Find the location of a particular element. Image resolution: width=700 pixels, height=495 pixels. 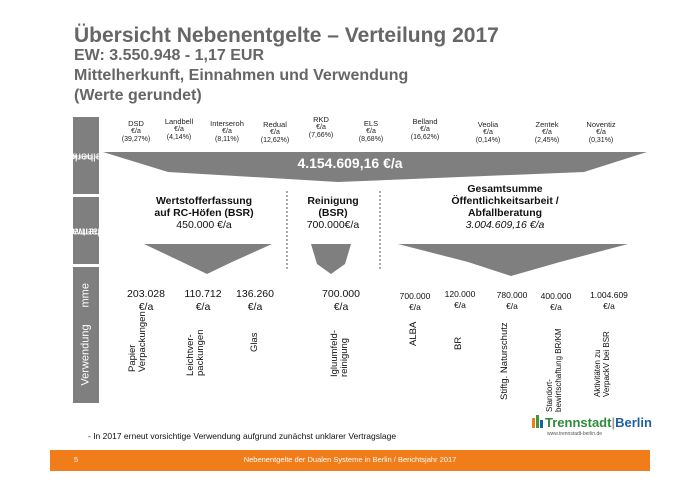

page-number: 5 is located at coordinates (76, 459).